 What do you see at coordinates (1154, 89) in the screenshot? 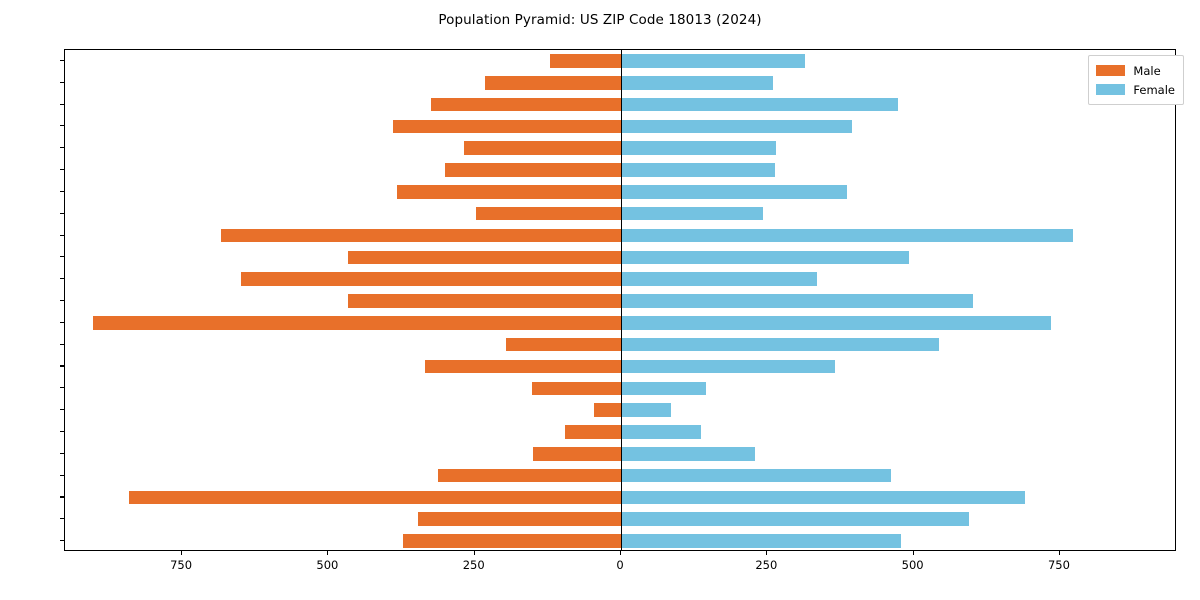
I see `legend-label: Female` at bounding box center [1154, 89].